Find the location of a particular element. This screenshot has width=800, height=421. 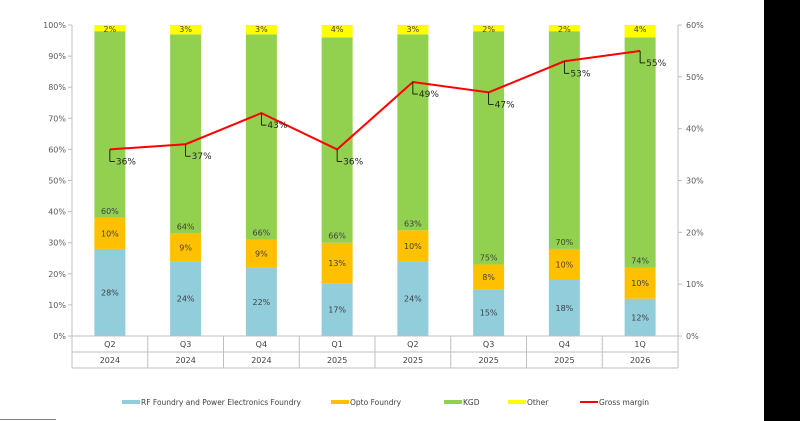

bar-data-label: 18% is located at coordinates (564, 308).